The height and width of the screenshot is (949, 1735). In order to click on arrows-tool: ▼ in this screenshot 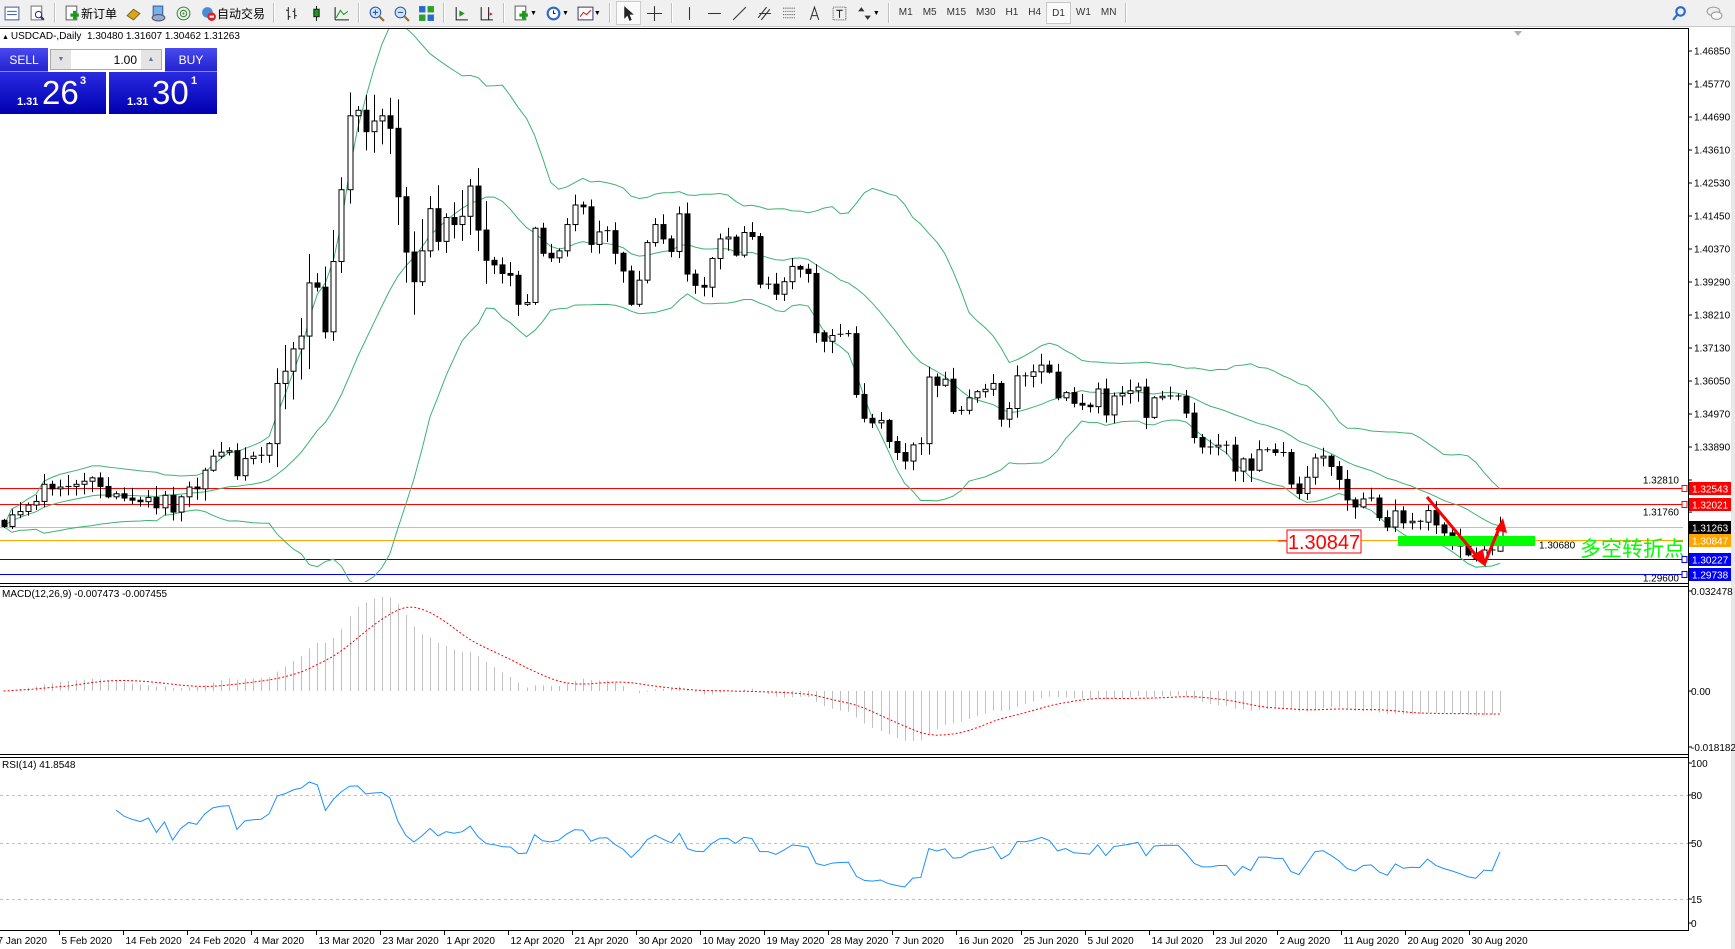, I will do `click(868, 13)`.